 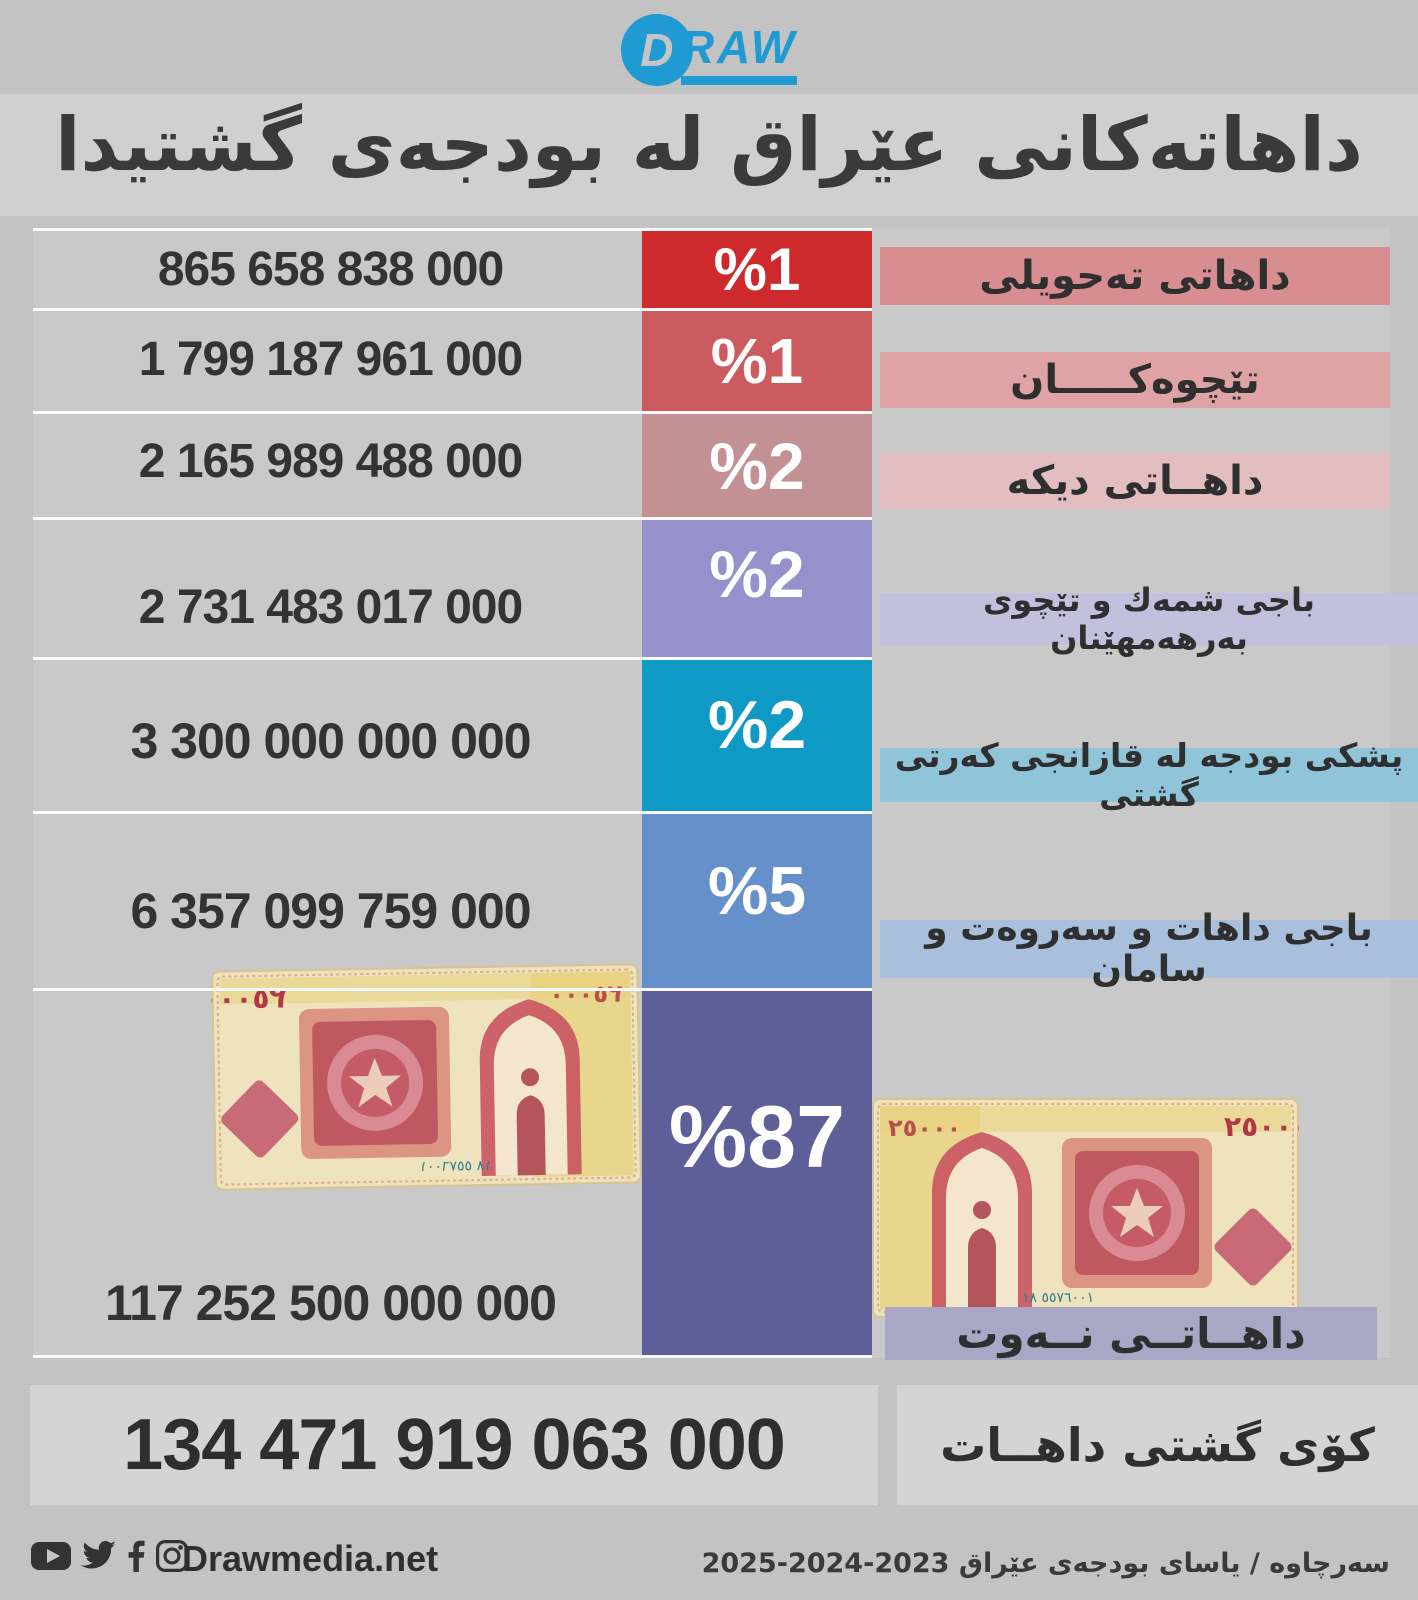 I want to click on share-block: %87, so click(x=757, y=1173).